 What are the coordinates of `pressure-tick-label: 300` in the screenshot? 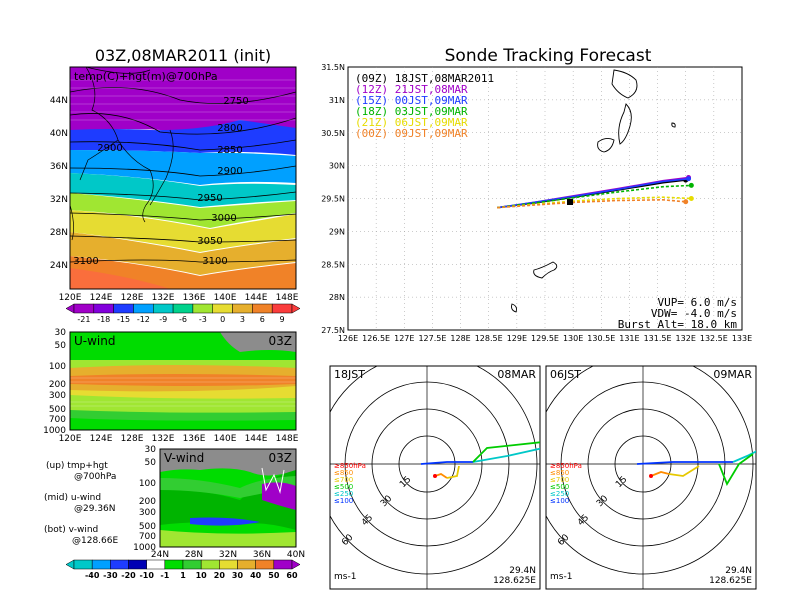 It's located at (147, 513).